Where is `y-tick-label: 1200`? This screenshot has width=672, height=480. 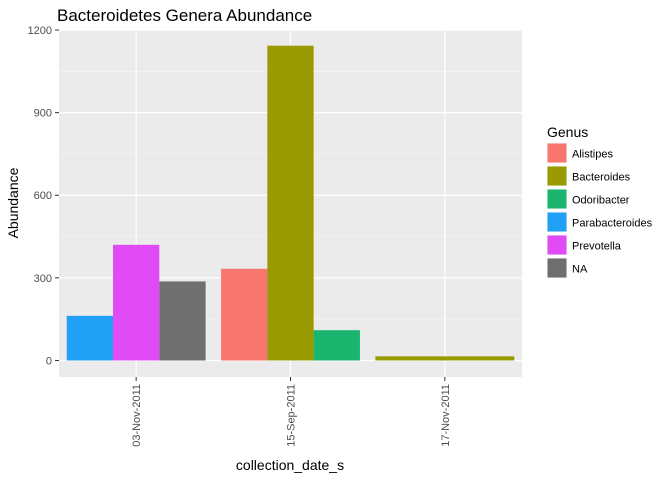
y-tick-label: 1200 is located at coordinates (40, 31).